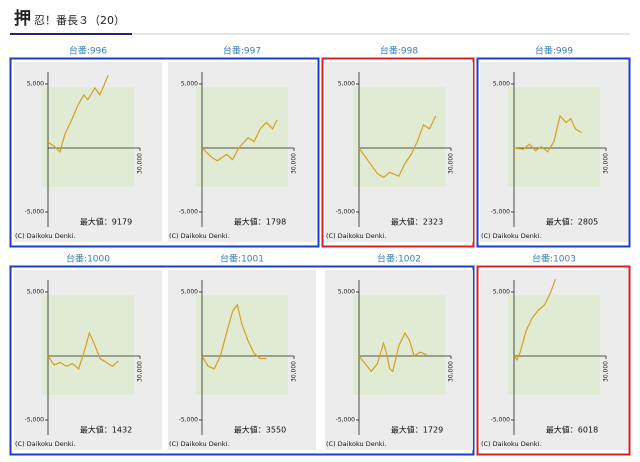 This screenshot has height=462, width=640. What do you see at coordinates (79, 20) in the screenshot?
I see `header-subtitle: 忍！番長３（20）` at bounding box center [79, 20].